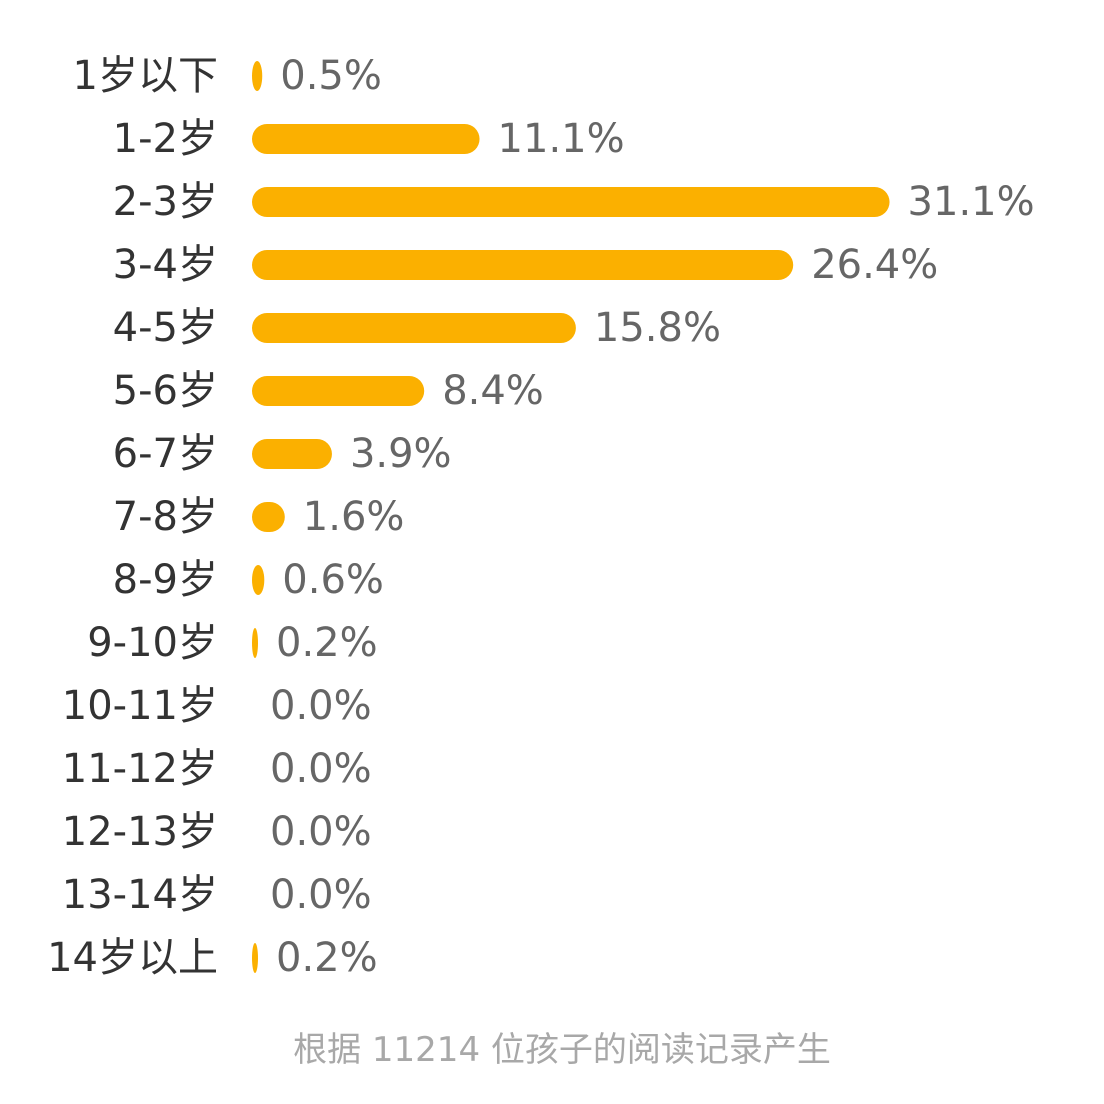 This screenshot has height=1104, width=1104. What do you see at coordinates (152, 643) in the screenshot?
I see `category-label: 9-10岁` at bounding box center [152, 643].